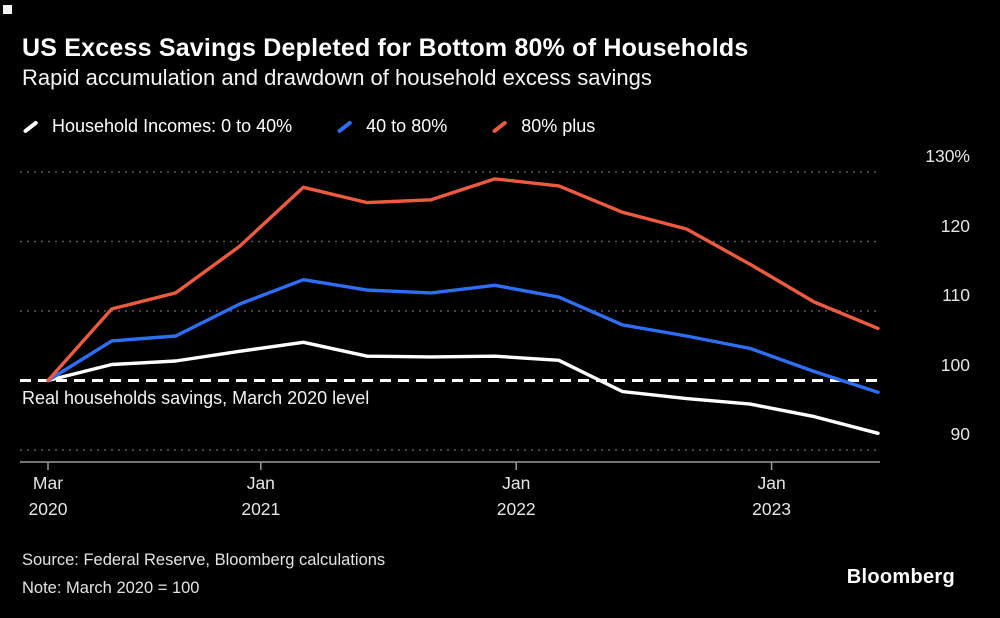 The image size is (1000, 618). I want to click on y-axis-label: 130%, so click(947, 156).